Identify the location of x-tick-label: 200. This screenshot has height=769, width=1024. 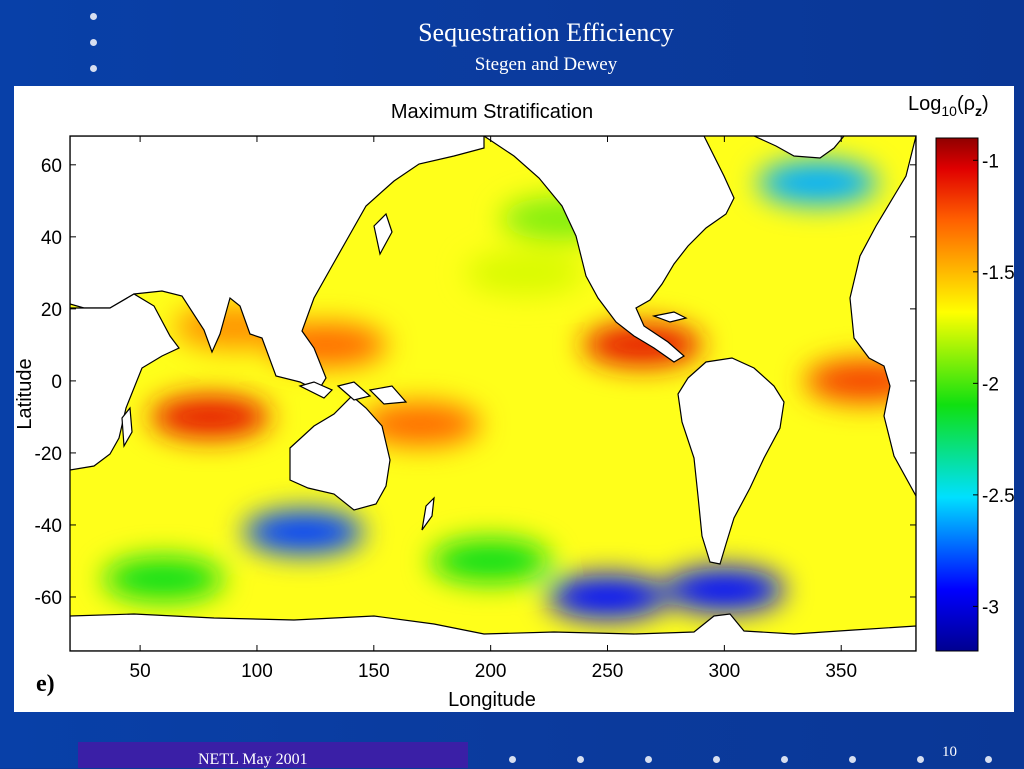
(491, 671).